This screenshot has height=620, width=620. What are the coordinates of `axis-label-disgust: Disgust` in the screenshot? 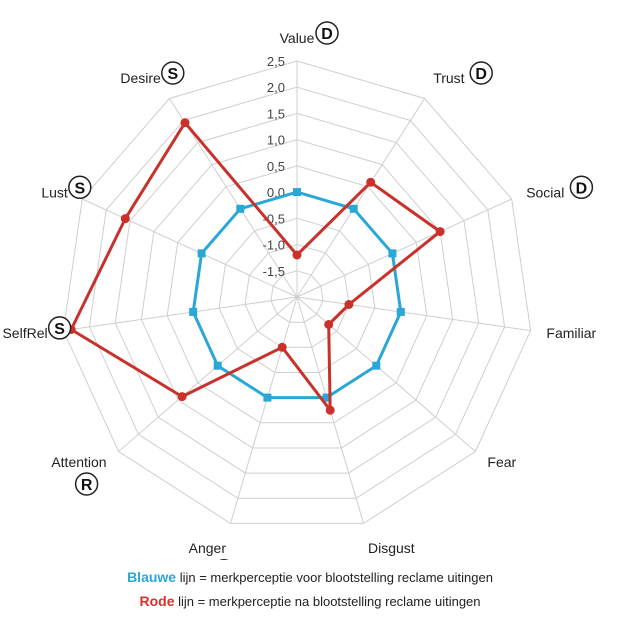 It's located at (391, 548).